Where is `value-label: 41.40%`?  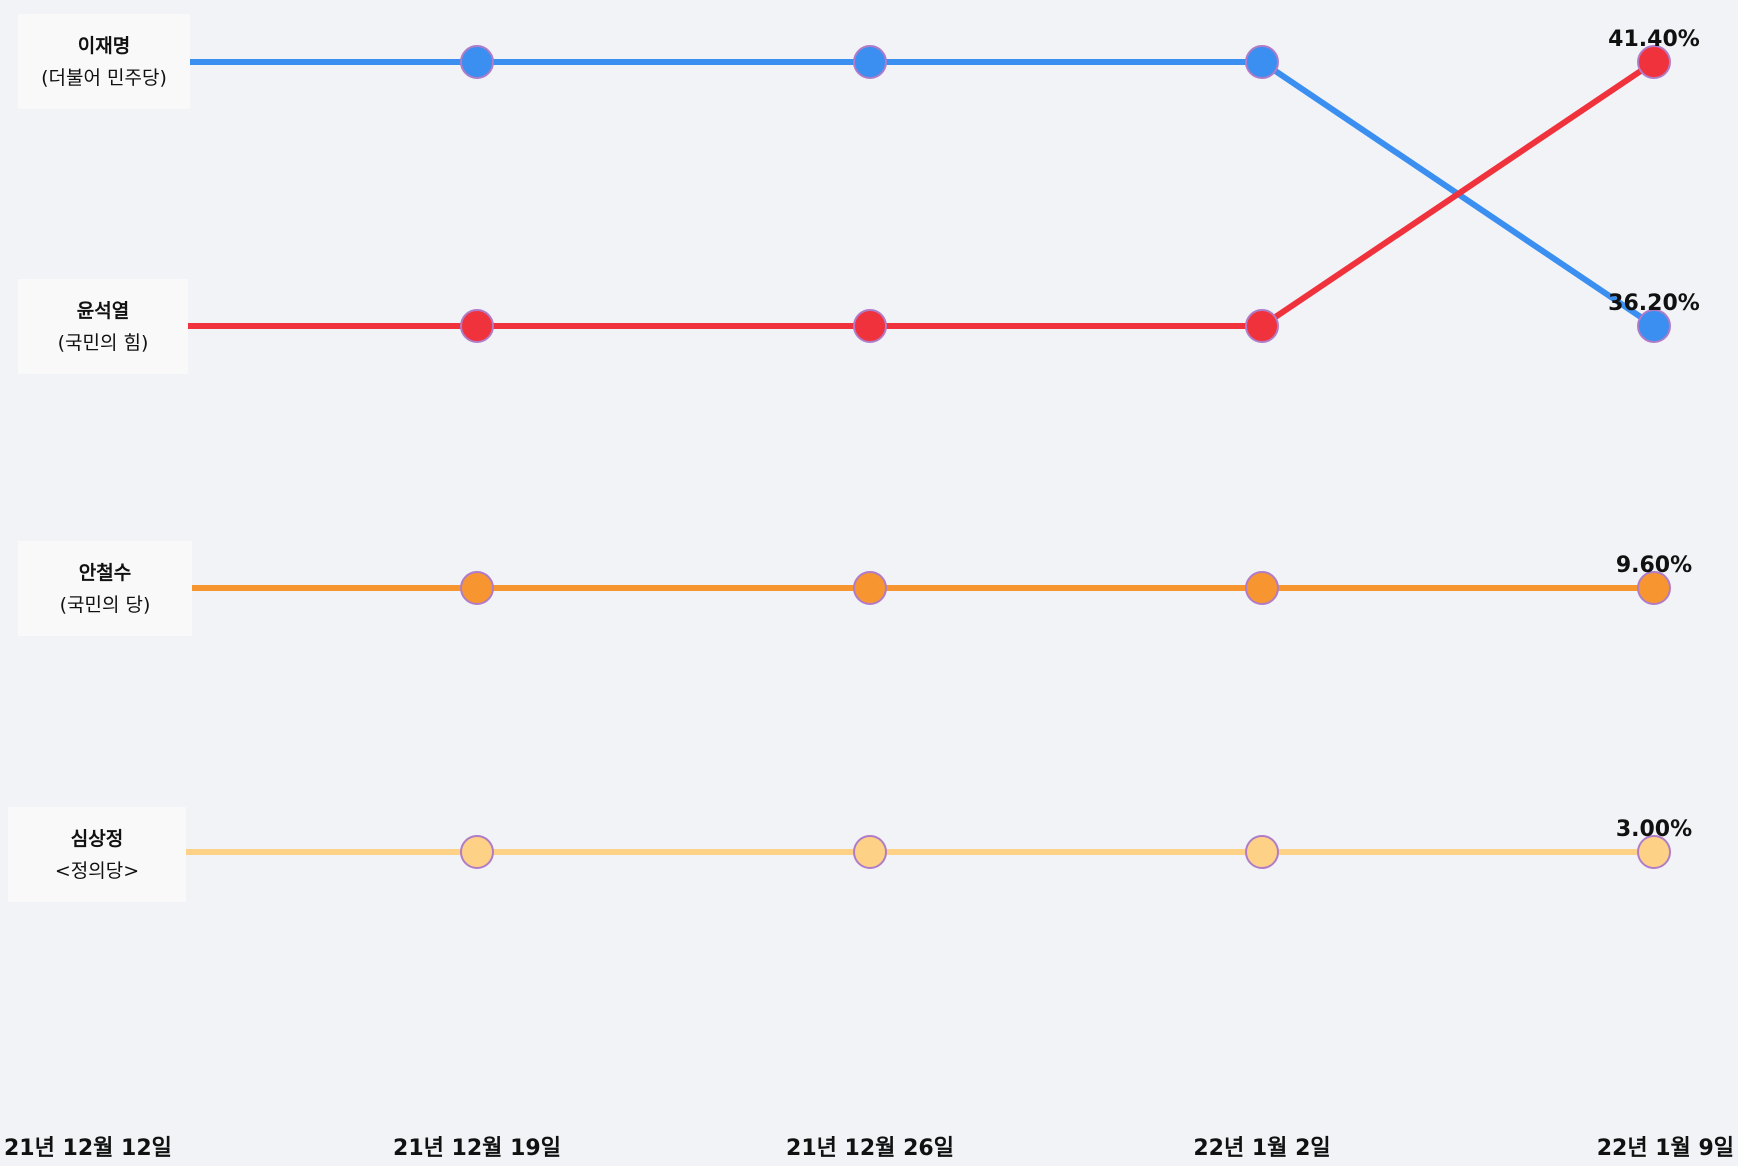
value-label: 41.40% is located at coordinates (1654, 39).